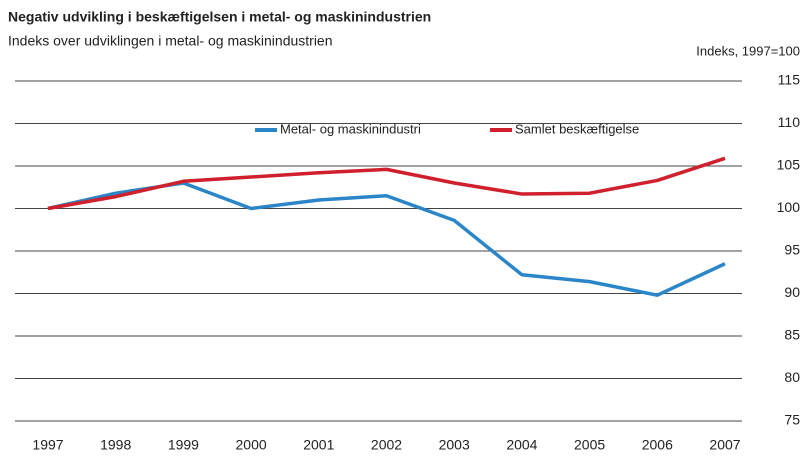 The height and width of the screenshot is (456, 811). Describe the element at coordinates (789, 122) in the screenshot. I see `y-tick-label: 110` at that location.